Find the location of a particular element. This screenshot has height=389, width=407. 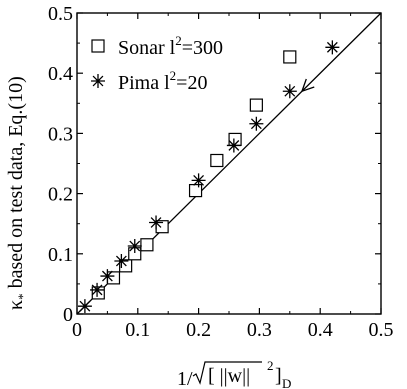

x-tick-label: 0.2 is located at coordinates (198, 330).